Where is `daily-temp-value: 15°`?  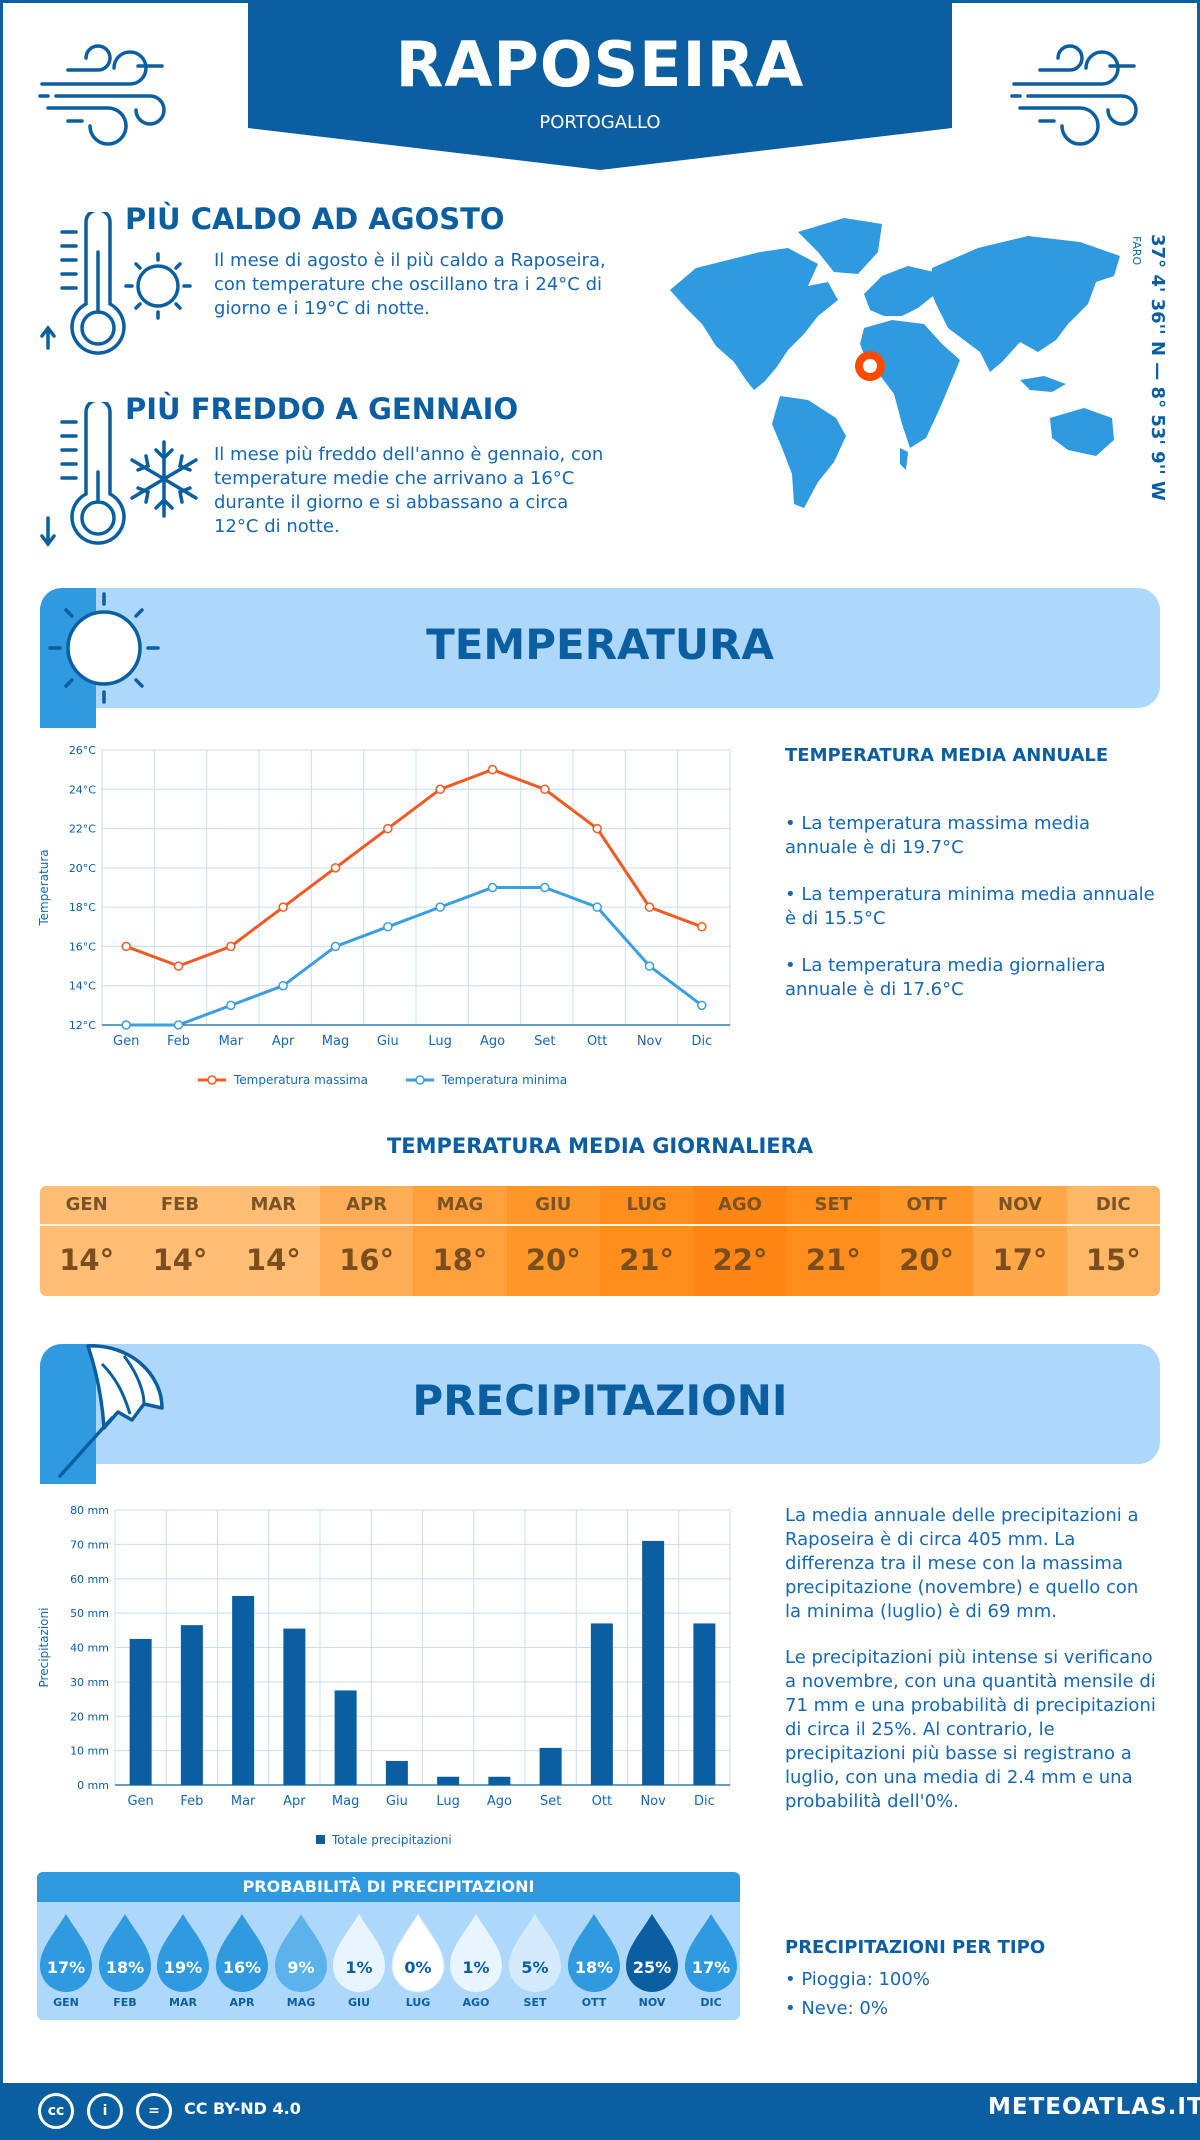 daily-temp-value: 15° is located at coordinates (1113, 1260).